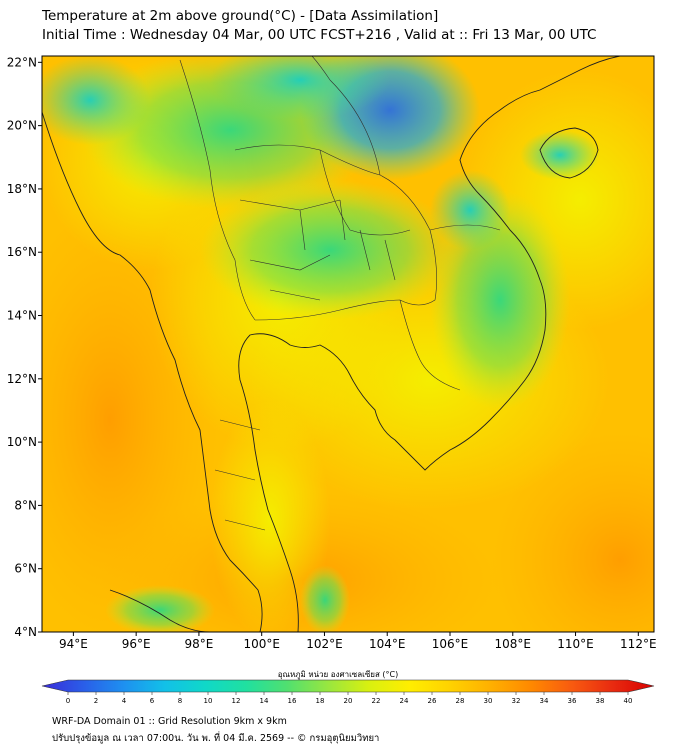 This screenshot has height=756, width=676. What do you see at coordinates (73, 644) in the screenshot?
I see `lon-tick-label: 94°E` at bounding box center [73, 644].